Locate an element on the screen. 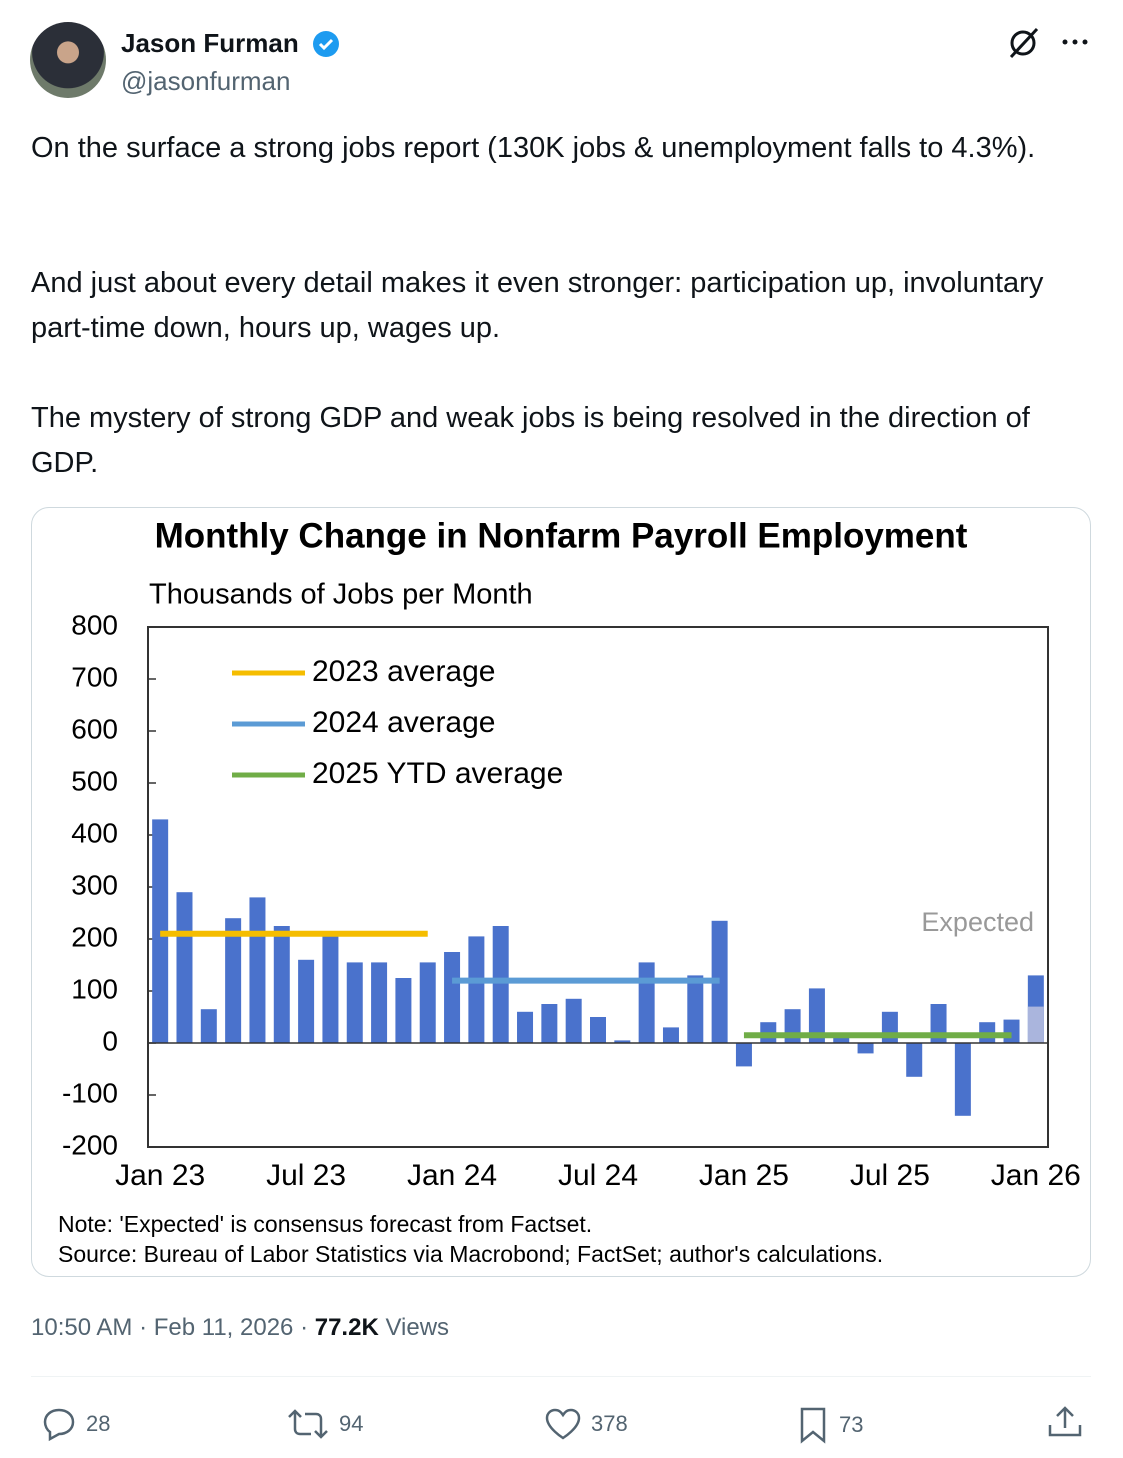 The width and height of the screenshot is (1123, 1458). x-tick-label: Jul 24 is located at coordinates (598, 1175).